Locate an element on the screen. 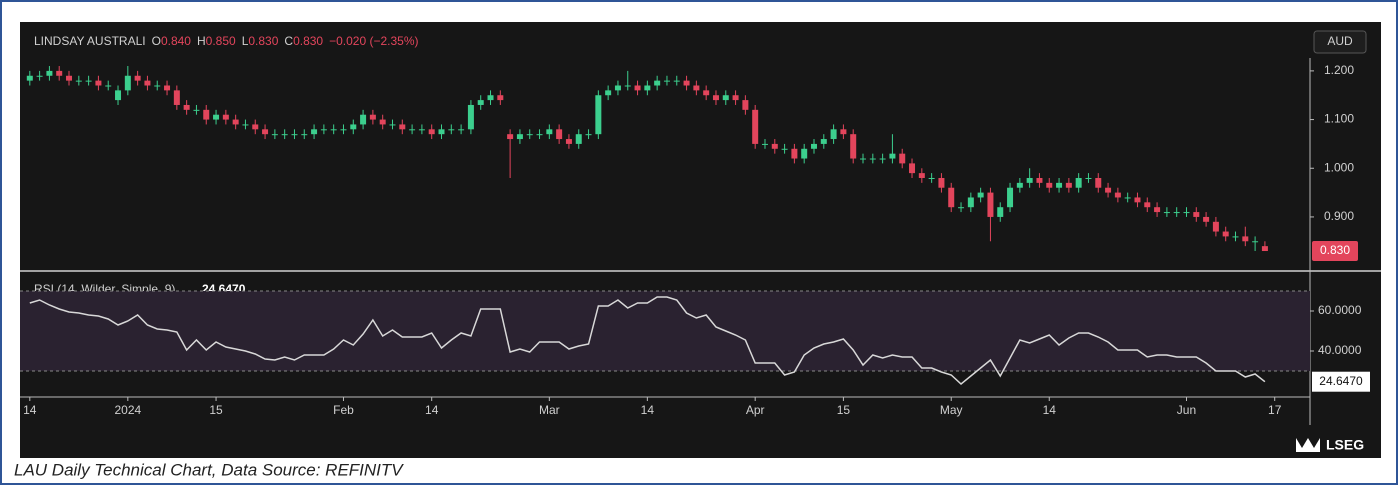 Image resolution: width=1399 pixels, height=491 pixels. x-tick-label: Jun is located at coordinates (1186, 410).